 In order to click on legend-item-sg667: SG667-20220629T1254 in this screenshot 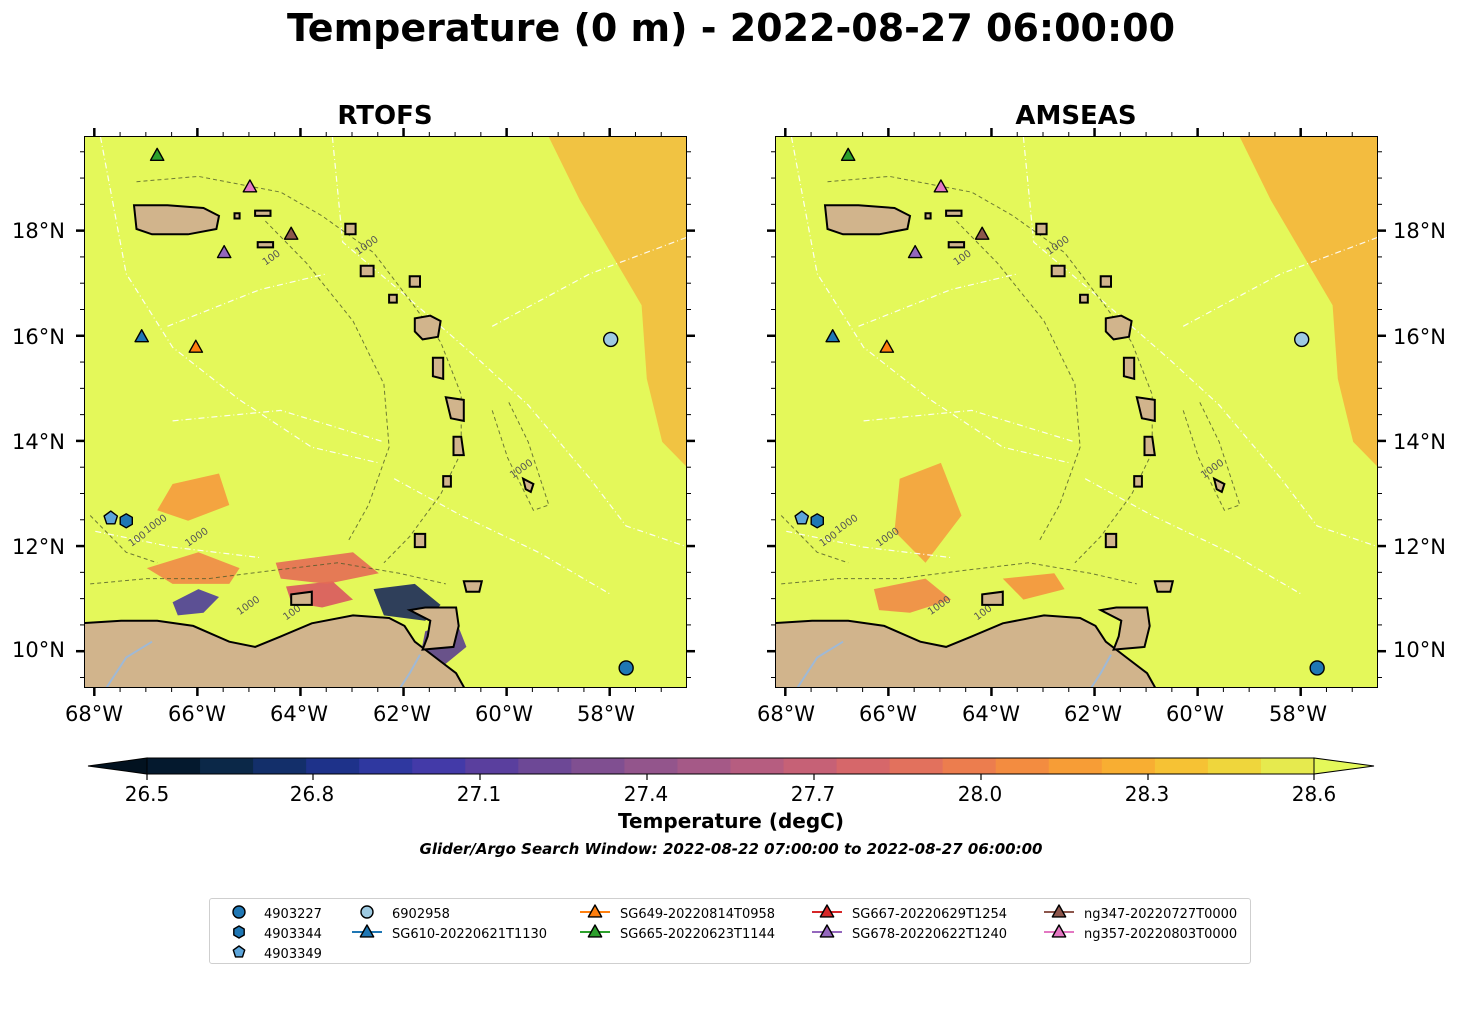, I will do `click(908, 914)`.